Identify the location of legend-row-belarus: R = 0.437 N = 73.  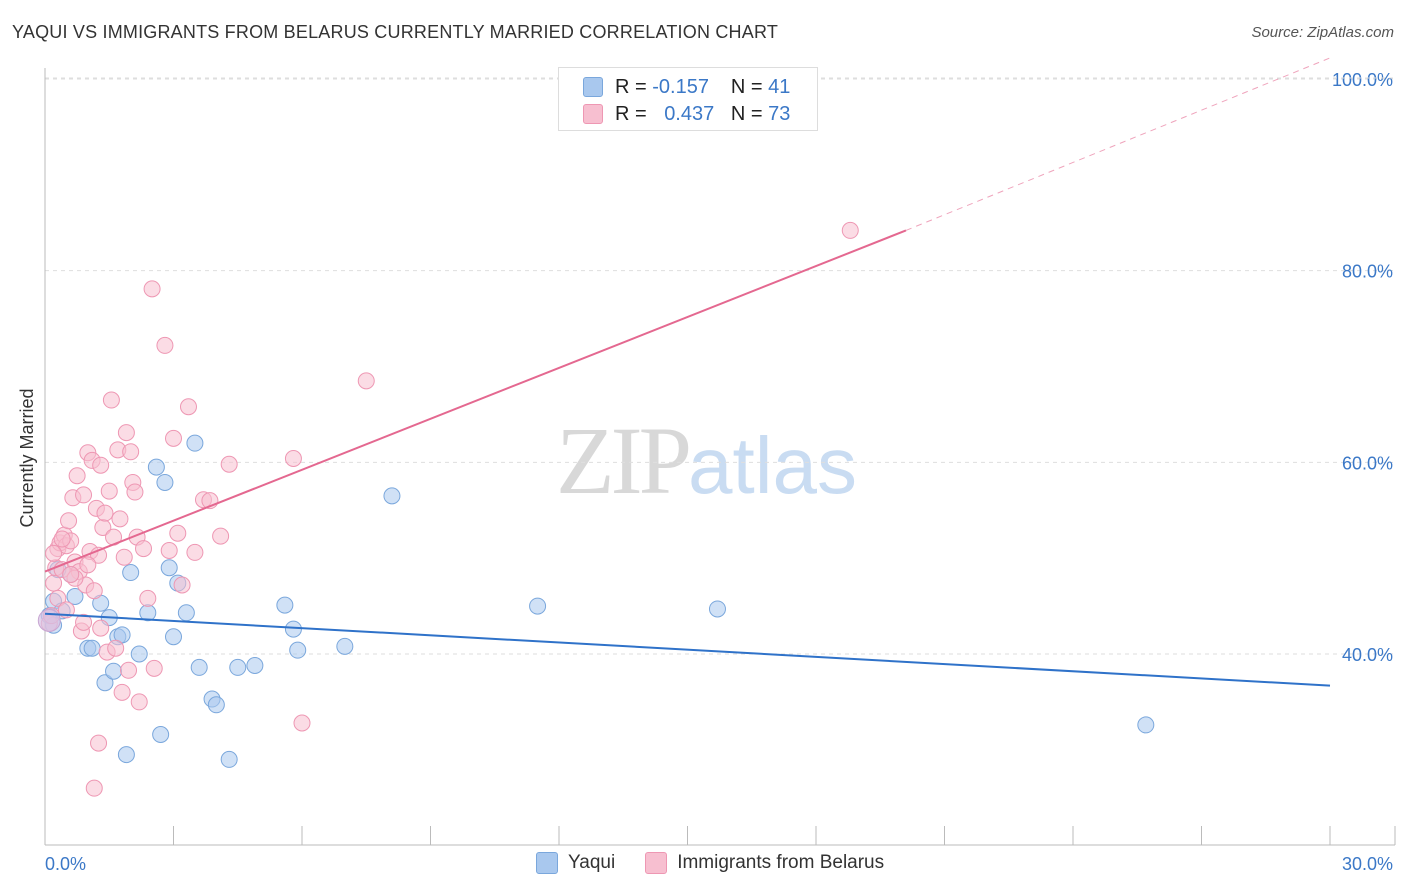
(686, 114).